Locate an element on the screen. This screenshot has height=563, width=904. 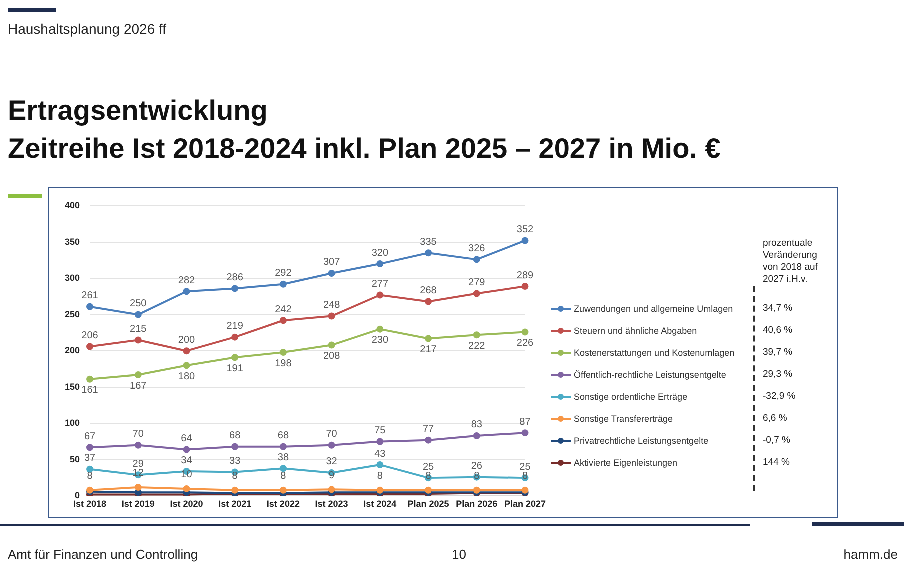
data-label: 248 is located at coordinates (332, 306).